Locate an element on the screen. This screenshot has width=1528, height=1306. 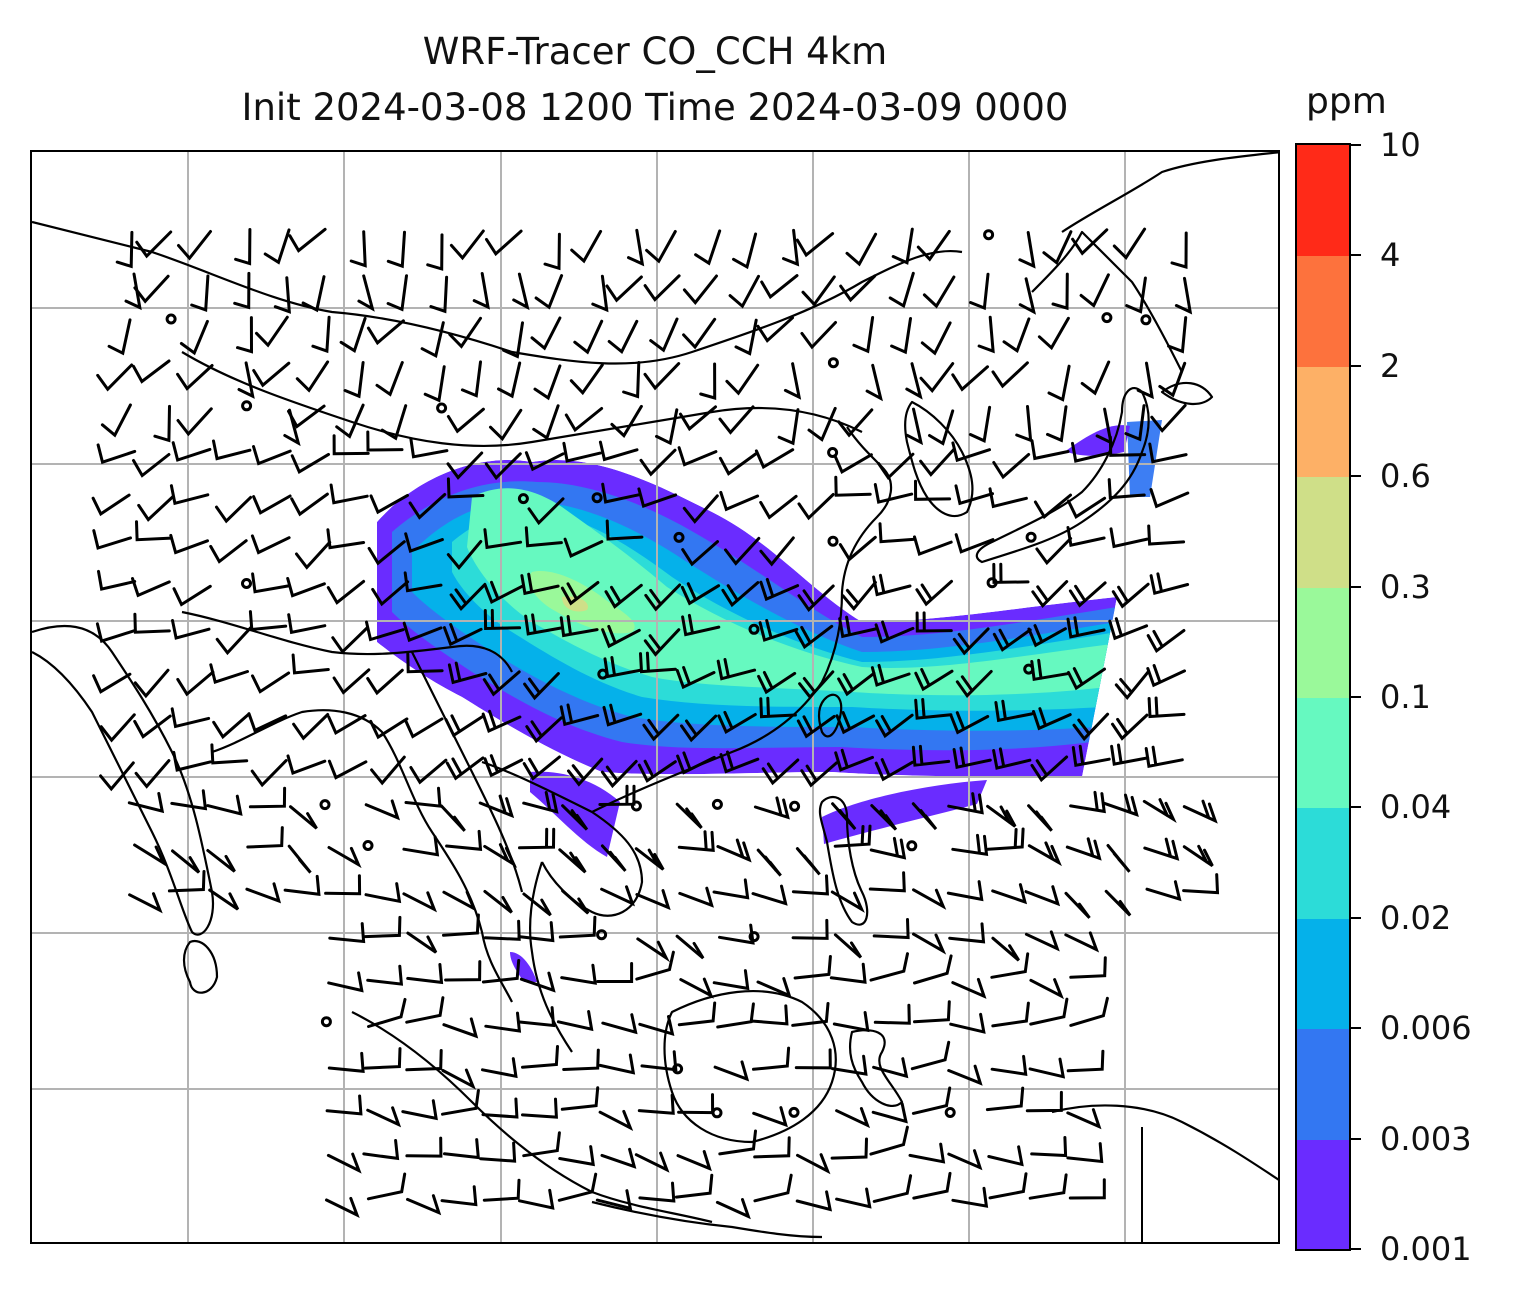
coastline-bangladesh-myanmar is located at coordinates (362, 856).